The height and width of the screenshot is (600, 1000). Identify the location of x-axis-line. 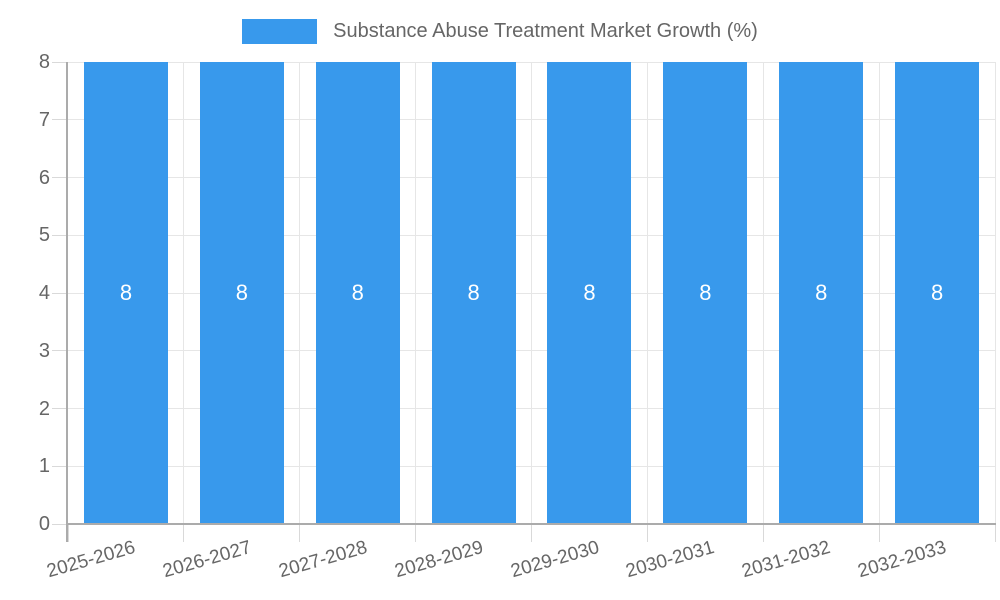
(531, 524).